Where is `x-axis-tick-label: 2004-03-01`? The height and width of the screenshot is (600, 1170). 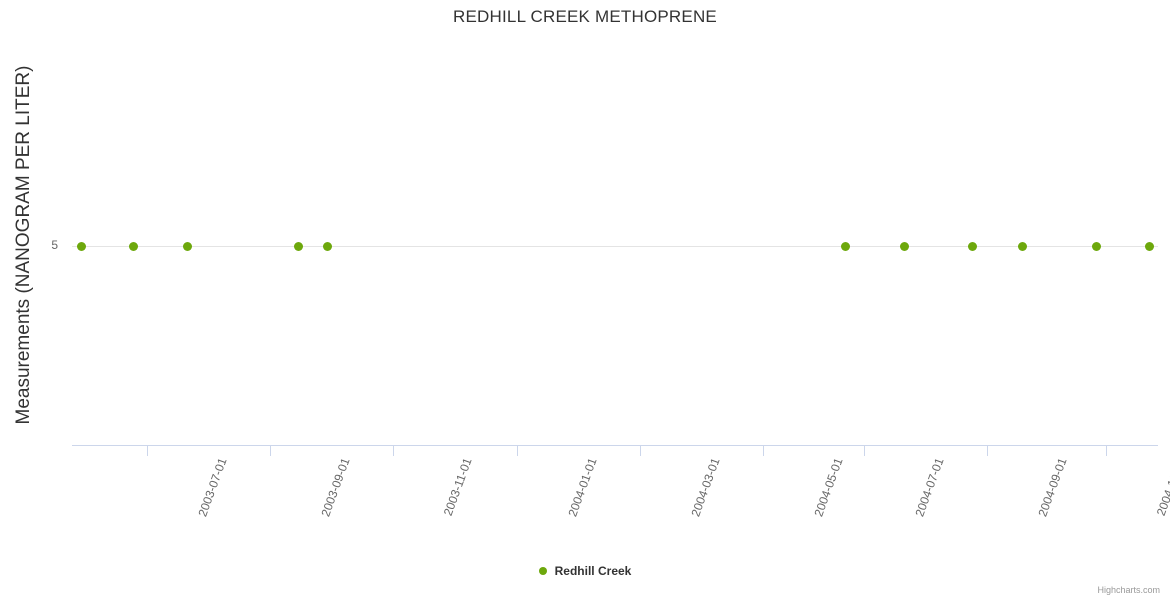
x-axis-tick-label: 2004-03-01 is located at coordinates (705, 487).